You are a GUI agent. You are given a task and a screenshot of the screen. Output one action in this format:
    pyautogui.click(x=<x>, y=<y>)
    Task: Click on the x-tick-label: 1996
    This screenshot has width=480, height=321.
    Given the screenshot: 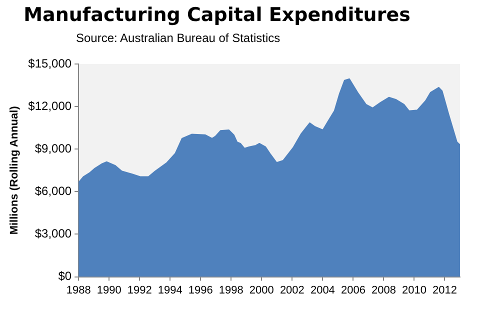 What is the action you would take?
    pyautogui.click(x=200, y=290)
    